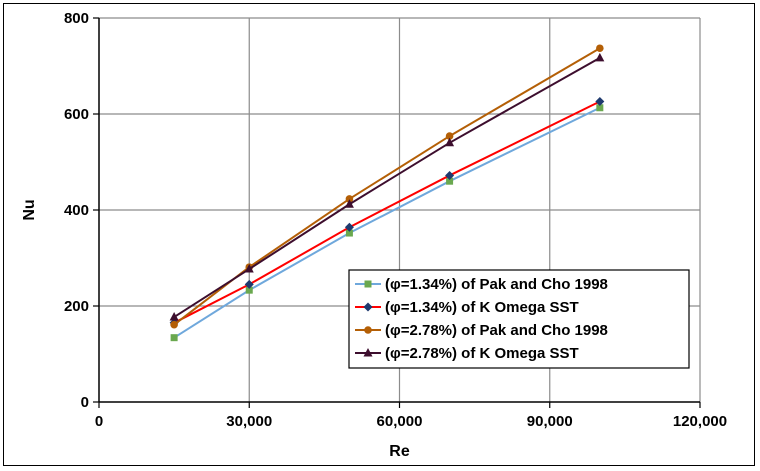 The height and width of the screenshot is (471, 760). I want to click on y-tick-label: 0, so click(85, 402).